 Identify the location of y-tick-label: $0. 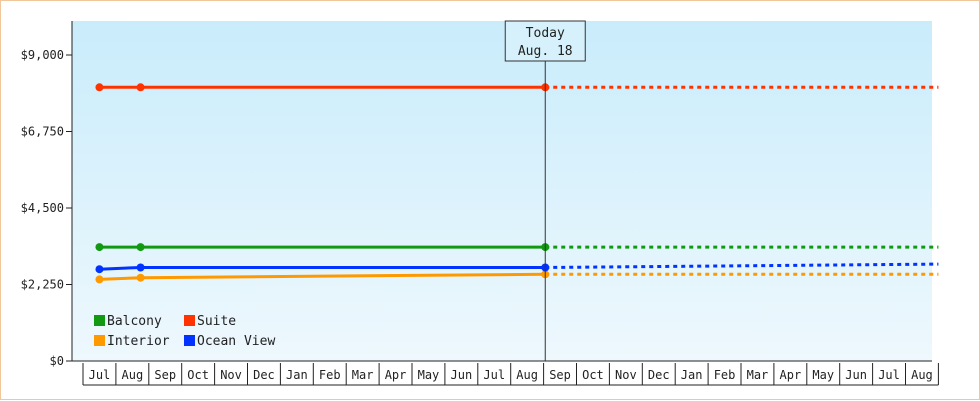
(57, 361).